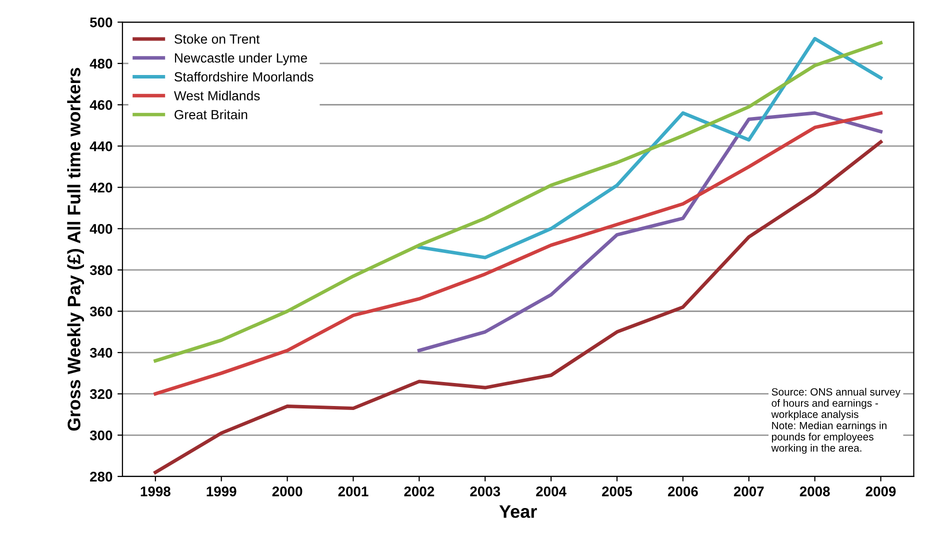  I want to click on x-tick-label: 2000, so click(287, 491).